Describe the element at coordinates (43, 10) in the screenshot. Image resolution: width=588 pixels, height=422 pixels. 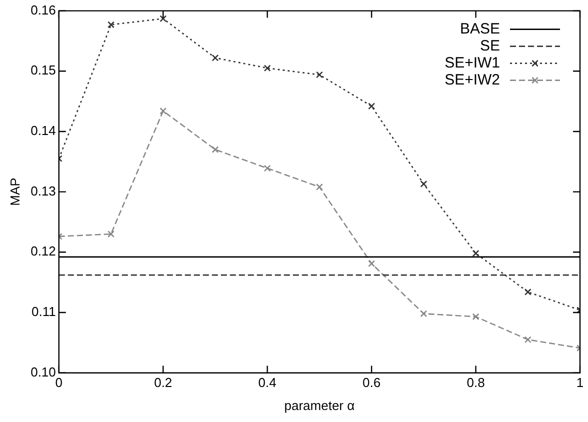
I see `y-tick-label: 0.16` at that location.